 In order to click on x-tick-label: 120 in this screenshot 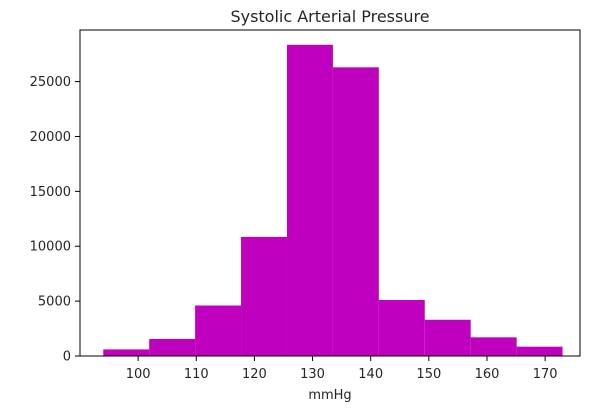, I will do `click(254, 374)`.